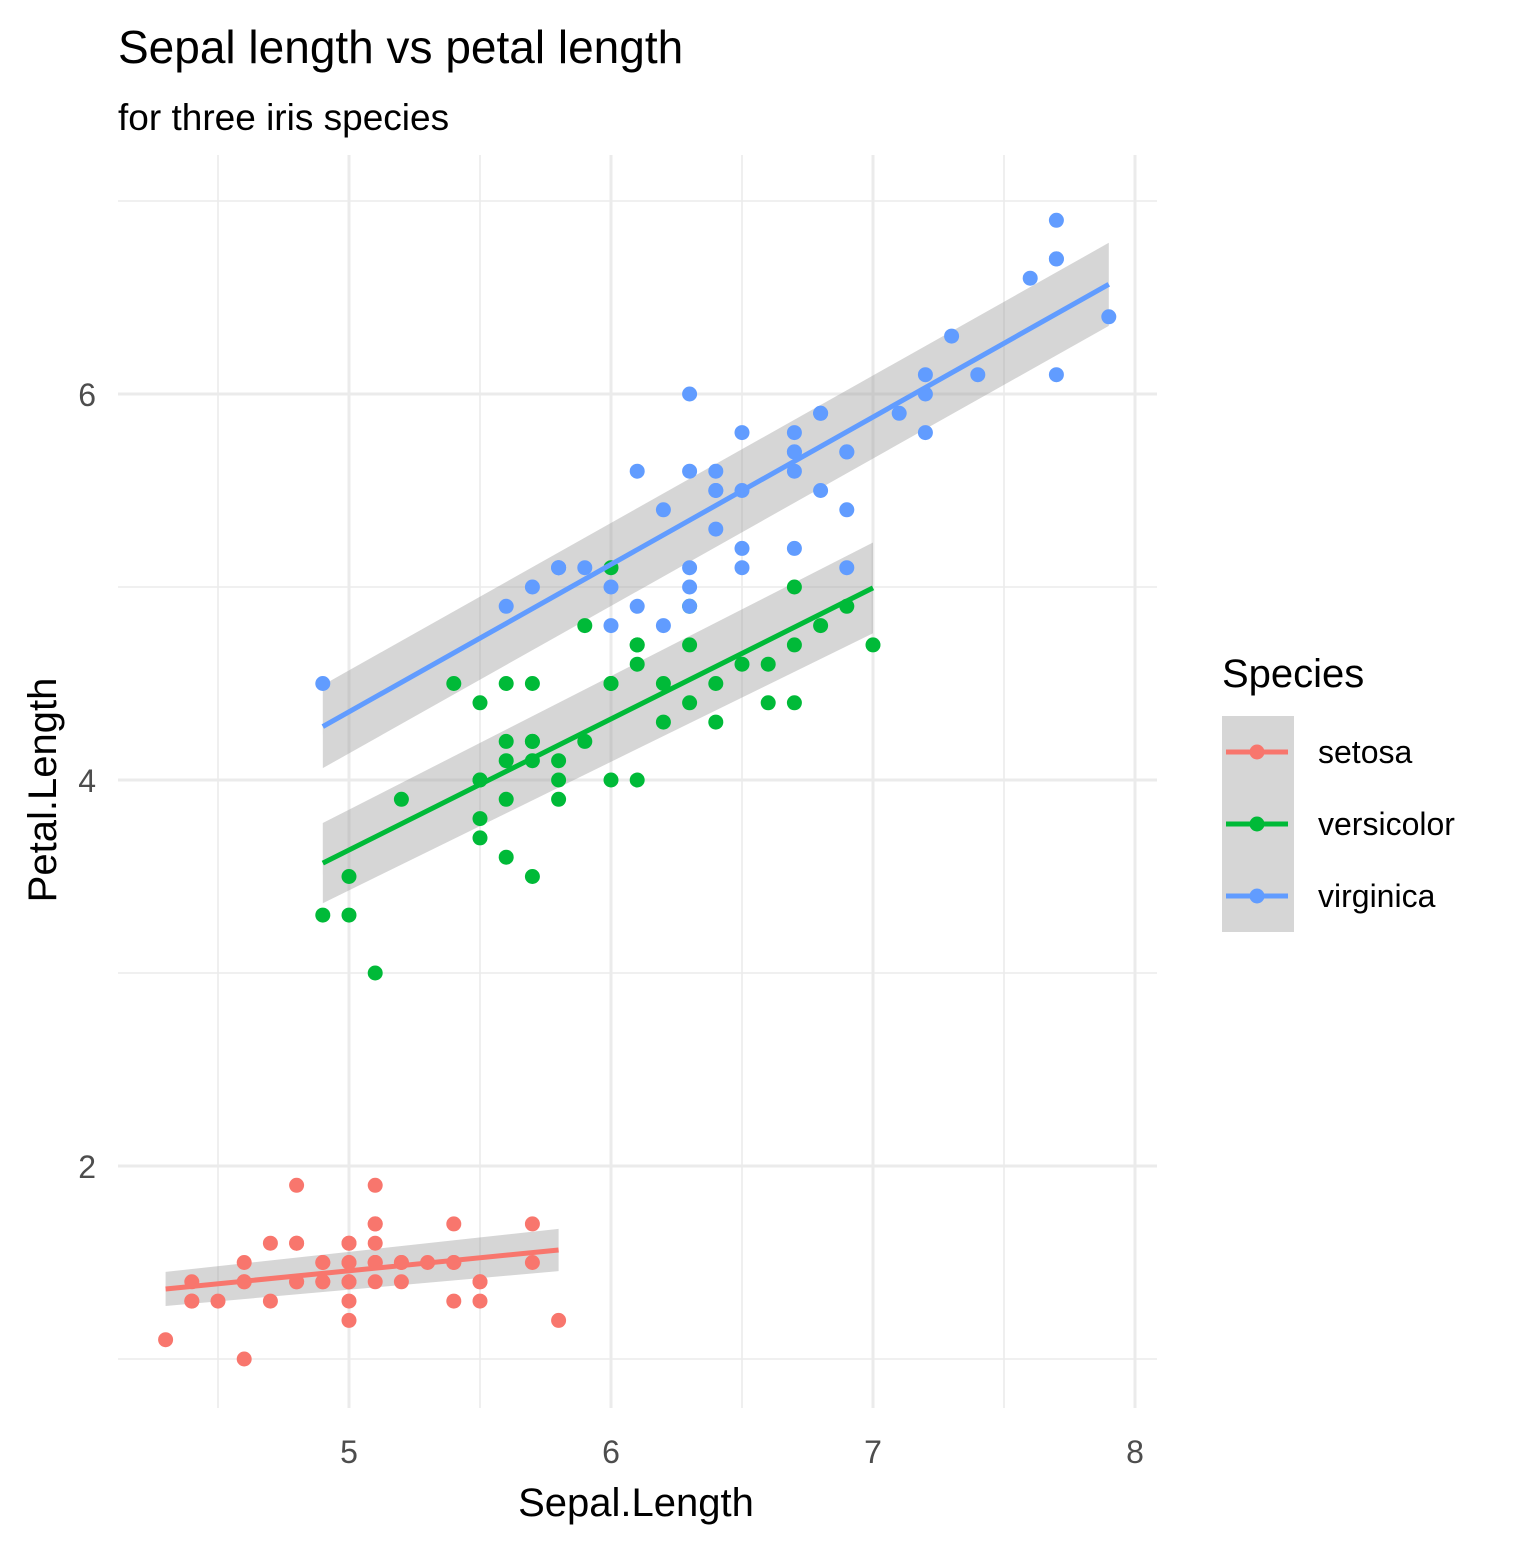  Describe the element at coordinates (598, 725) in the screenshot. I see `versicolor-regression-line` at that location.